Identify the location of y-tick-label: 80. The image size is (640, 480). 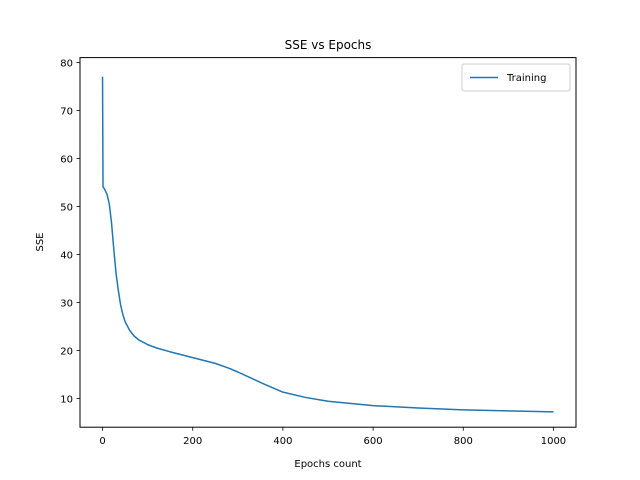
(66, 63).